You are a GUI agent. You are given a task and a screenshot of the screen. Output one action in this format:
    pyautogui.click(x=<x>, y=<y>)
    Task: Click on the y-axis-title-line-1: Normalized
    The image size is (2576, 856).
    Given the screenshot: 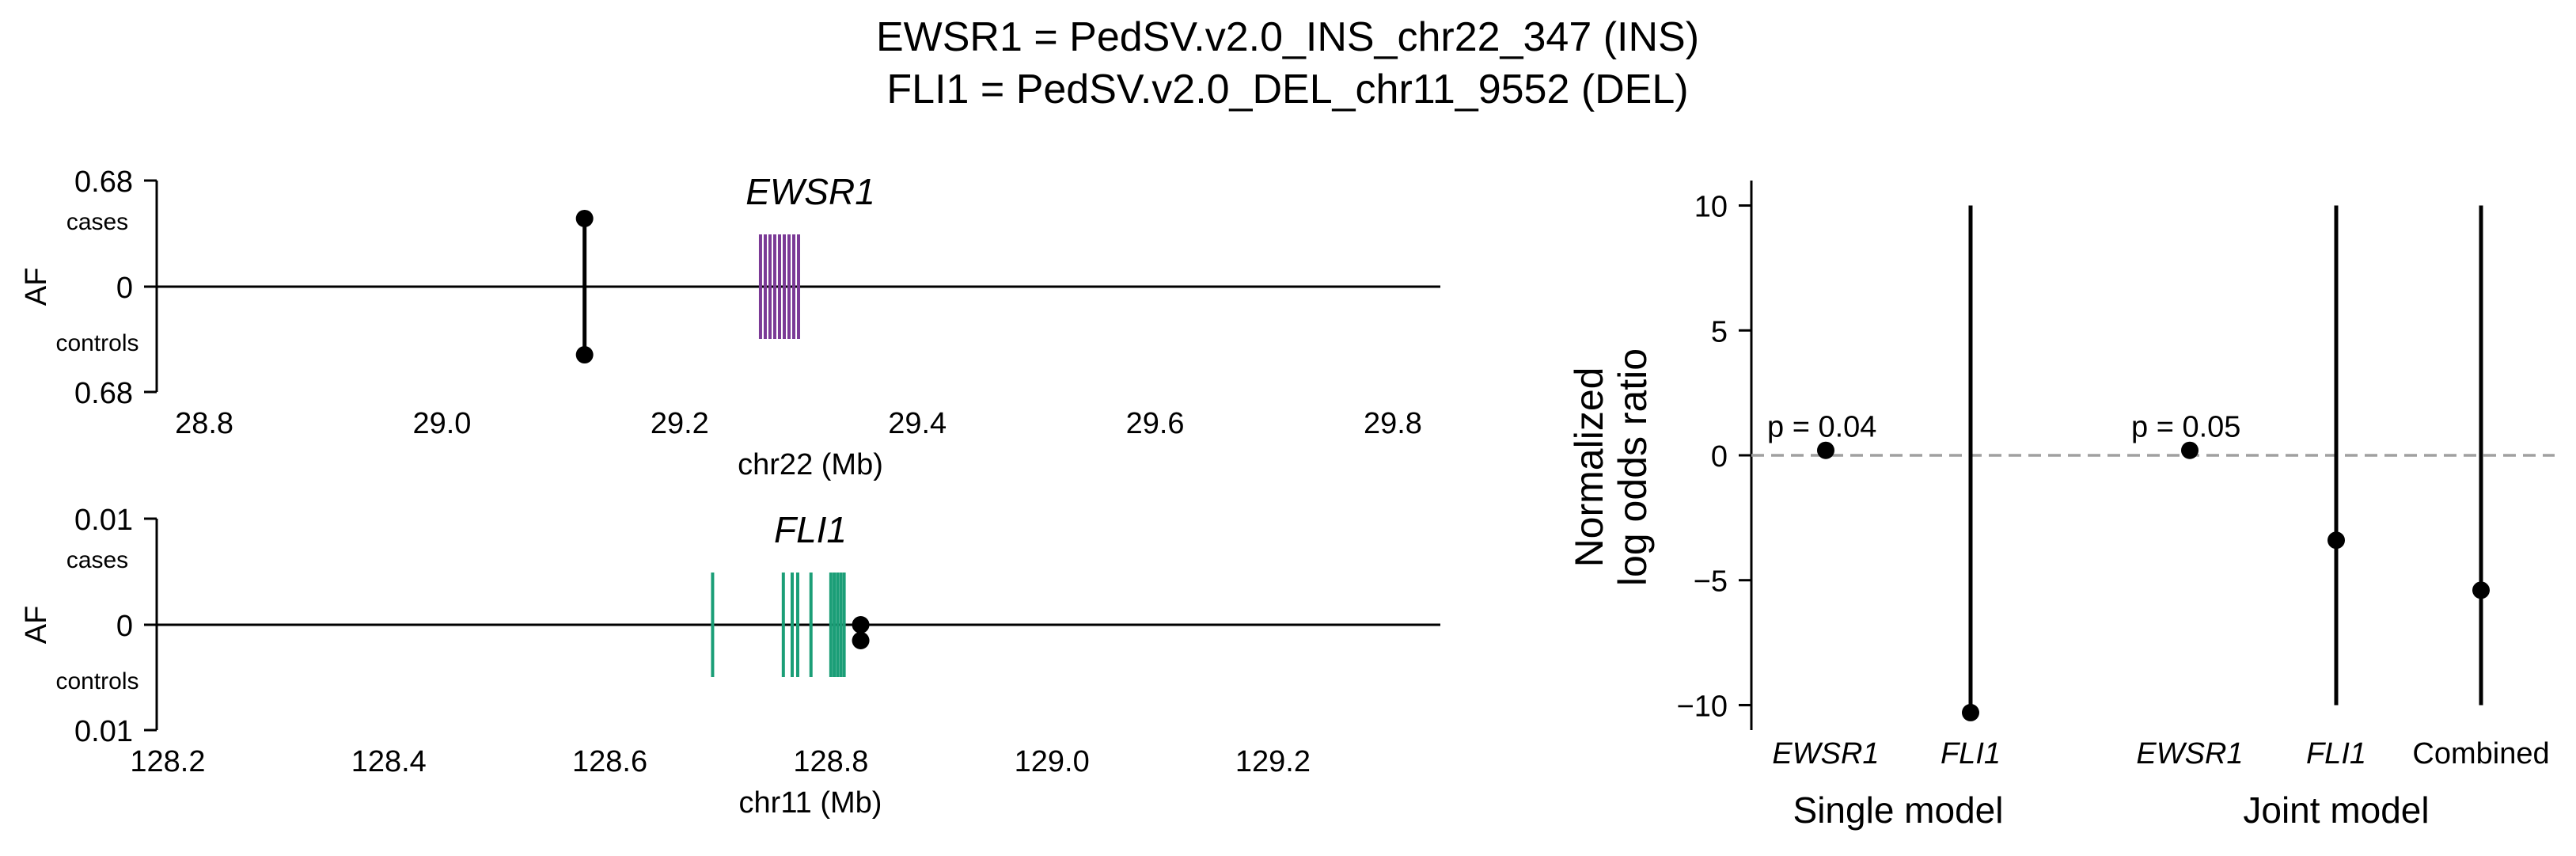 What is the action you would take?
    pyautogui.click(x=1589, y=467)
    